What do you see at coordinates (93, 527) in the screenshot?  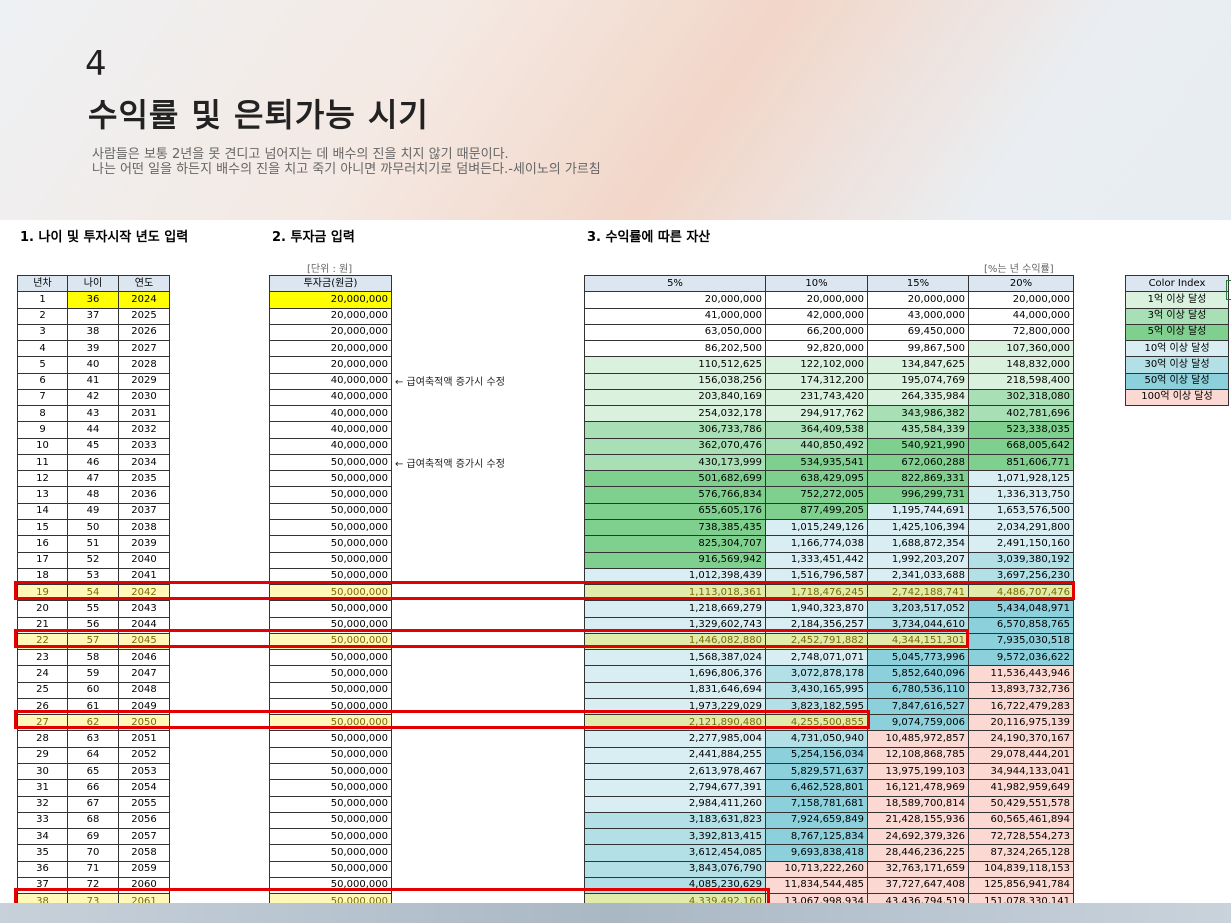 I see `age-cell: 50` at bounding box center [93, 527].